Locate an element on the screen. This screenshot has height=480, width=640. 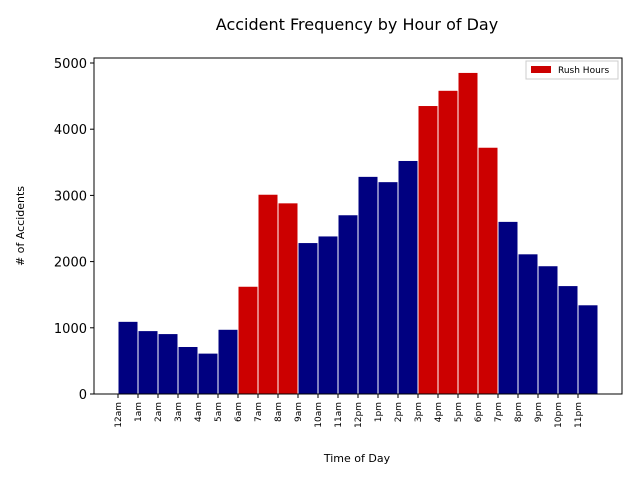
x-tick-label-12pm: 12pm is located at coordinates (359, 415).